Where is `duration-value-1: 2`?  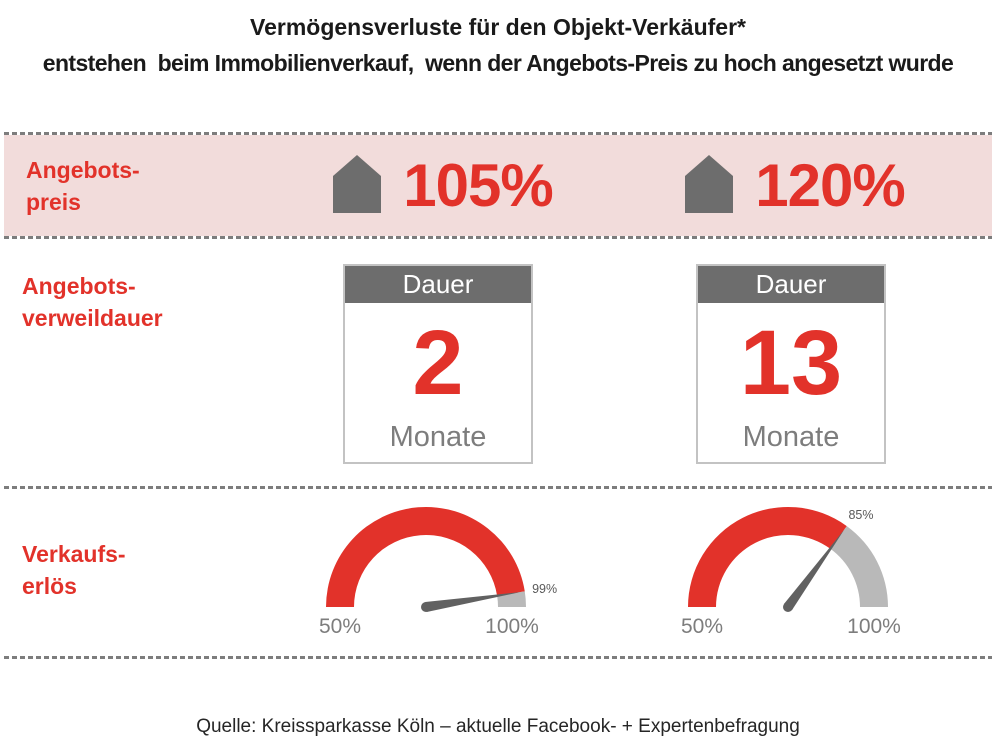
duration-value-1: 2 is located at coordinates (438, 363).